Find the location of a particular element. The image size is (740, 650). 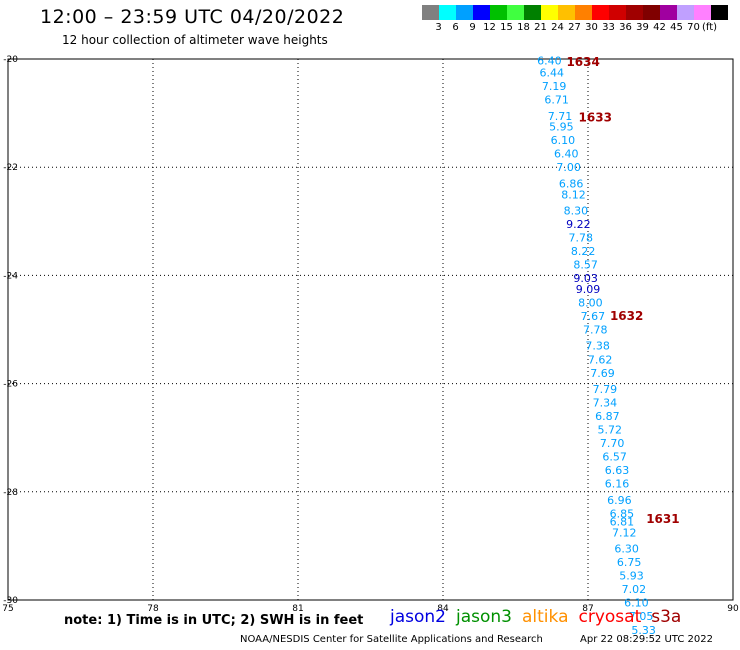

data-point-label: 9.03 is located at coordinates (585, 278).